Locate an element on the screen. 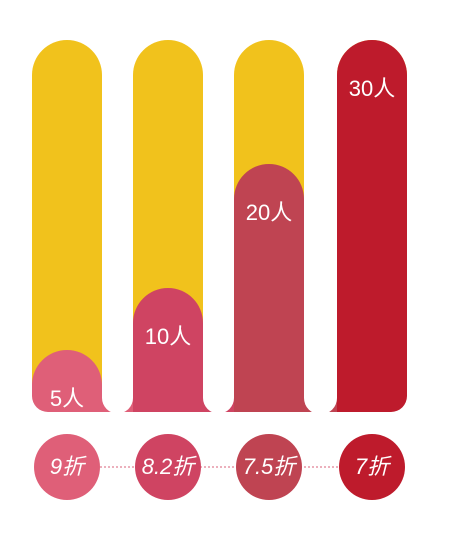 This screenshot has width=450, height=544. value-label: 30人 is located at coordinates (372, 88).